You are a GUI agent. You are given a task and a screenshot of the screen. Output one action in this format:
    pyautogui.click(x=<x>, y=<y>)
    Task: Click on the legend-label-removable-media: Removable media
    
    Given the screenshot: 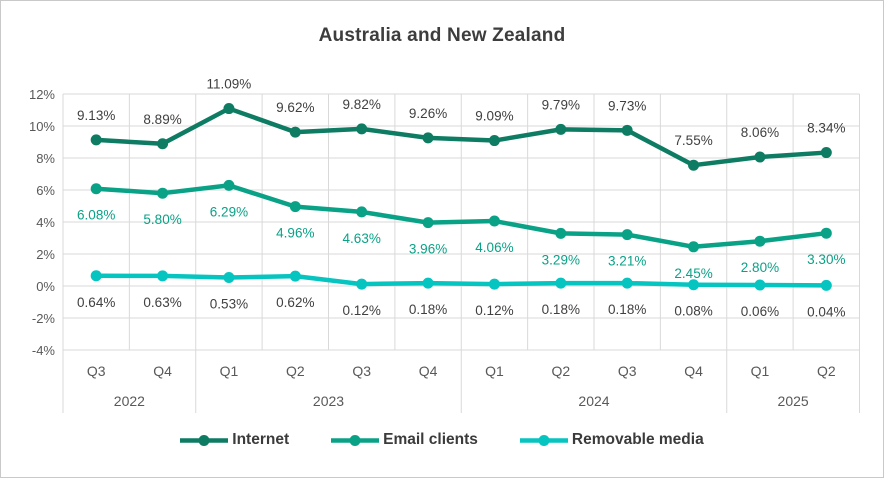 What is the action you would take?
    pyautogui.click(x=637, y=439)
    